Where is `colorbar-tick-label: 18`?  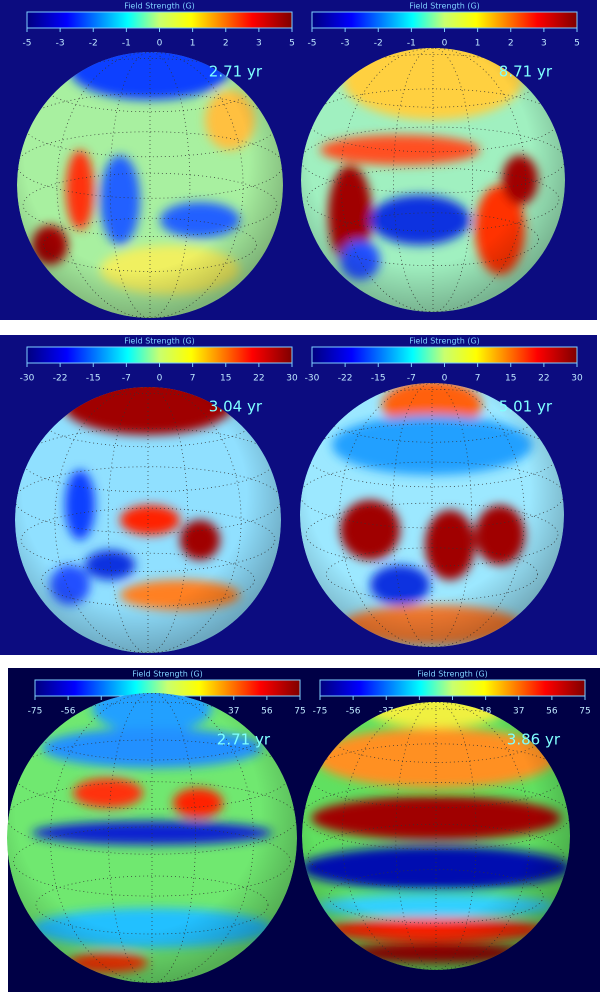
colorbar-tick-label: 18 is located at coordinates (486, 712).